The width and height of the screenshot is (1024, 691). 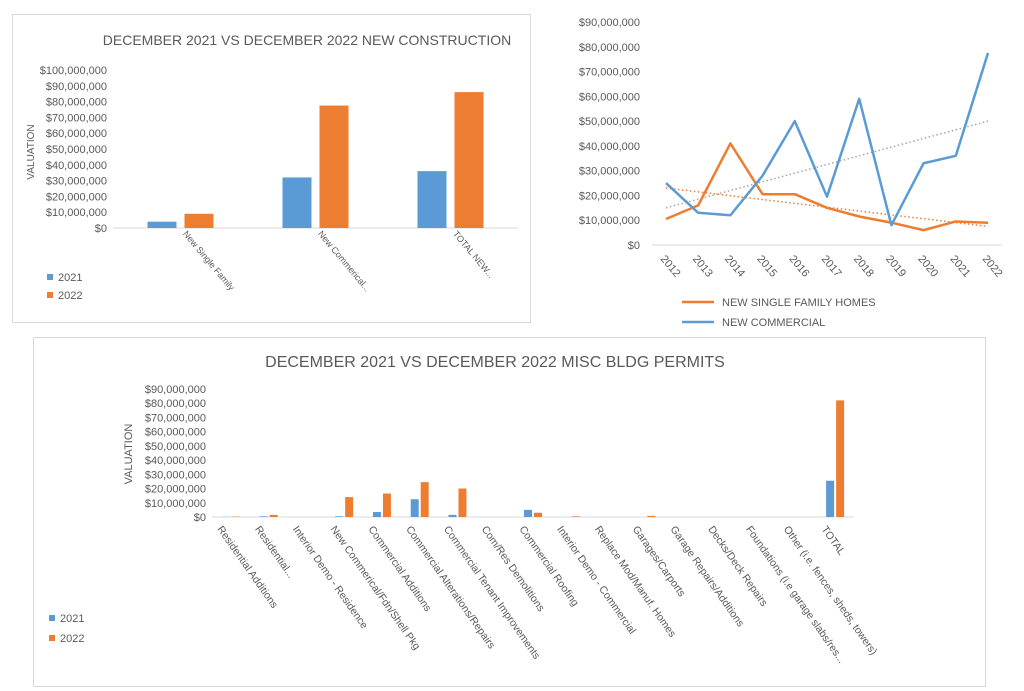 I want to click on legend-label: NEW SINGLE FAMILY HOMES, so click(x=799, y=303).